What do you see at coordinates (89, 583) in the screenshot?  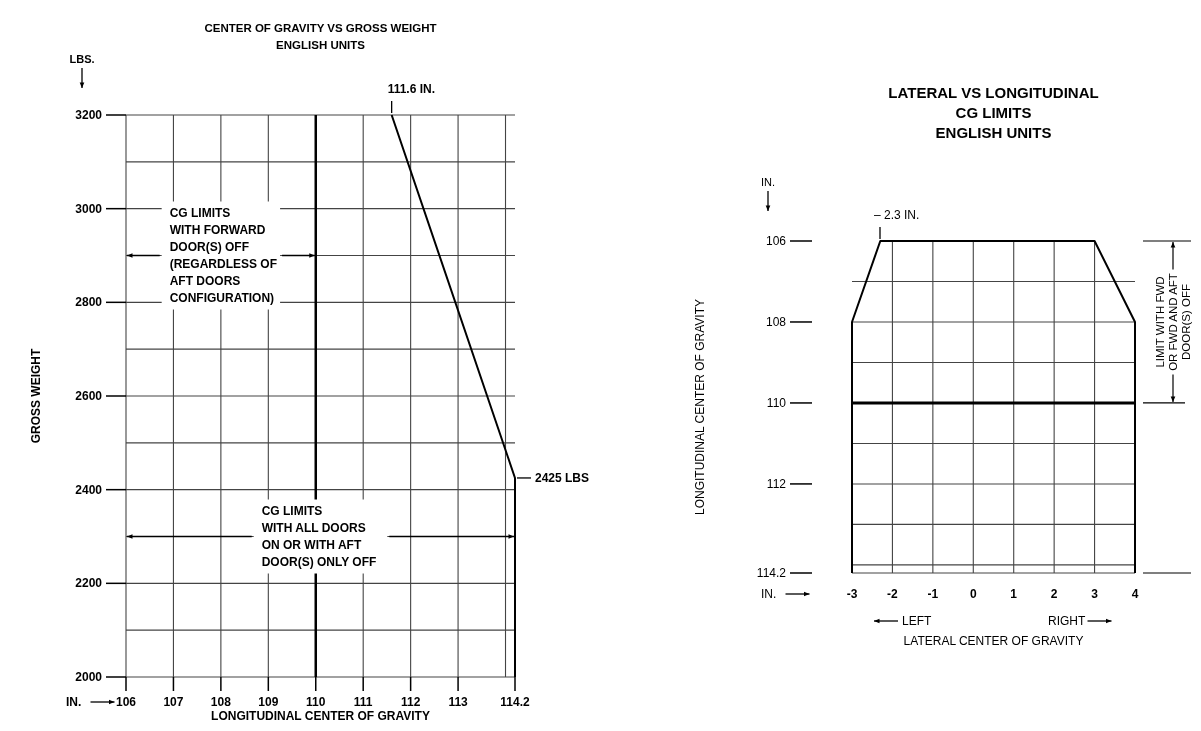 I see `y-tick-label: 2200` at bounding box center [89, 583].